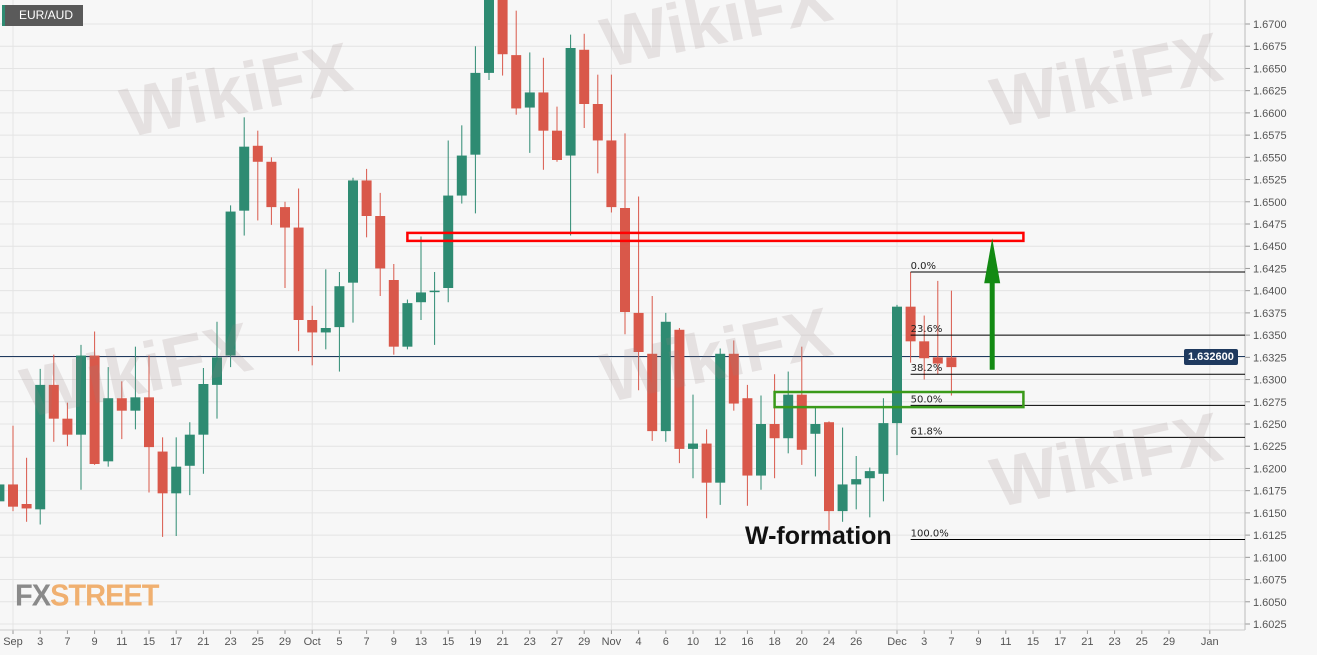 The width and height of the screenshot is (1317, 655). What do you see at coordinates (802, 642) in the screenshot?
I see `x-tick-label: 20` at bounding box center [802, 642].